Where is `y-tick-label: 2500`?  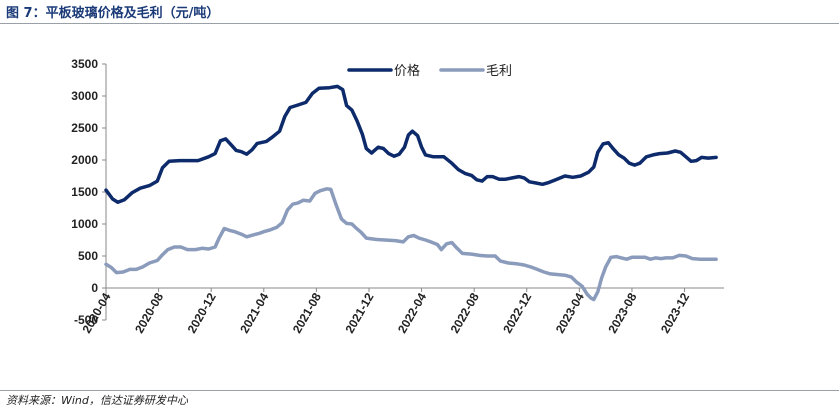 y-tick-label: 2500 is located at coordinates (84, 128).